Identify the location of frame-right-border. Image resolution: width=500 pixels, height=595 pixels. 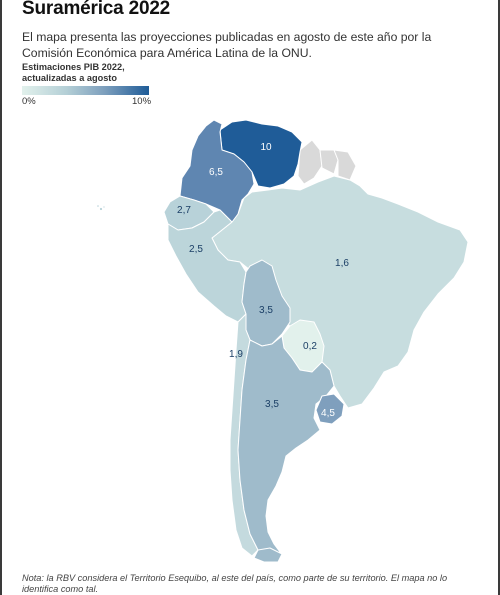
(499, 297).